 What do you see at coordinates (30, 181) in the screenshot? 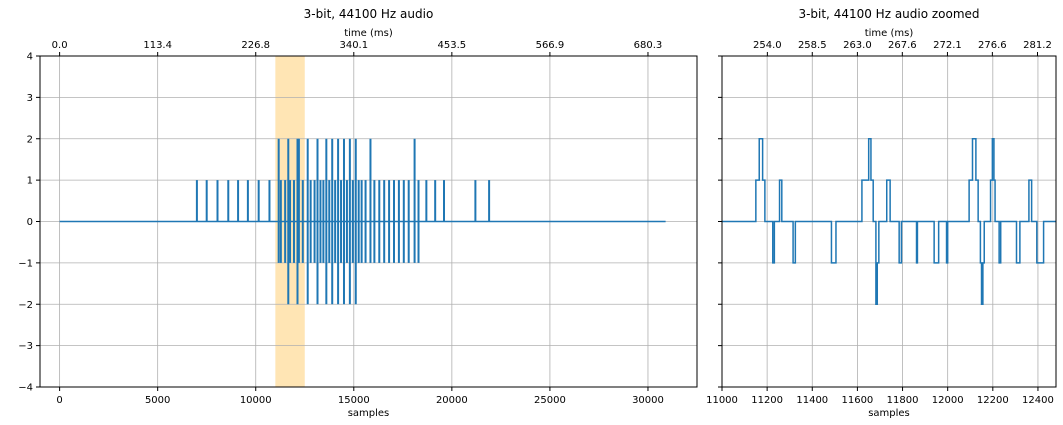
I see `y-tick-label: 1` at bounding box center [30, 181].